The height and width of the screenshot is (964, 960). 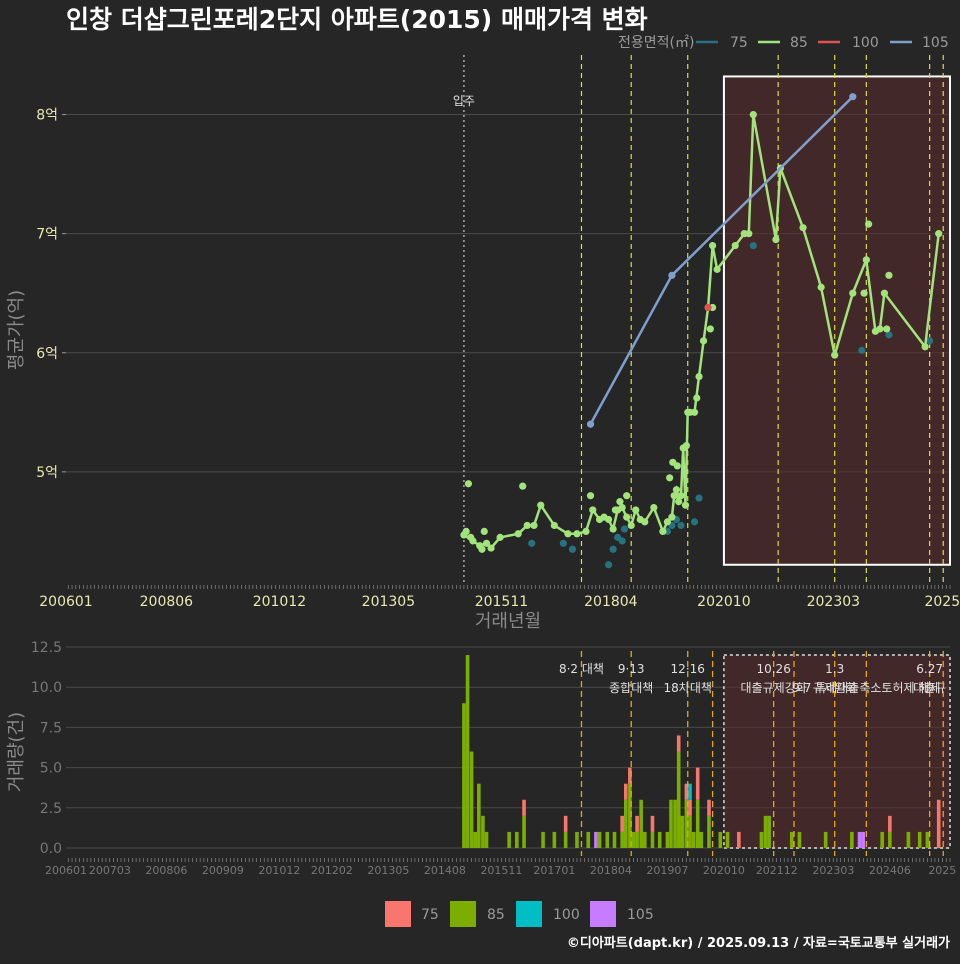 What do you see at coordinates (51, 728) in the screenshot?
I see `volume-y-tick-3: 7.5` at bounding box center [51, 728].